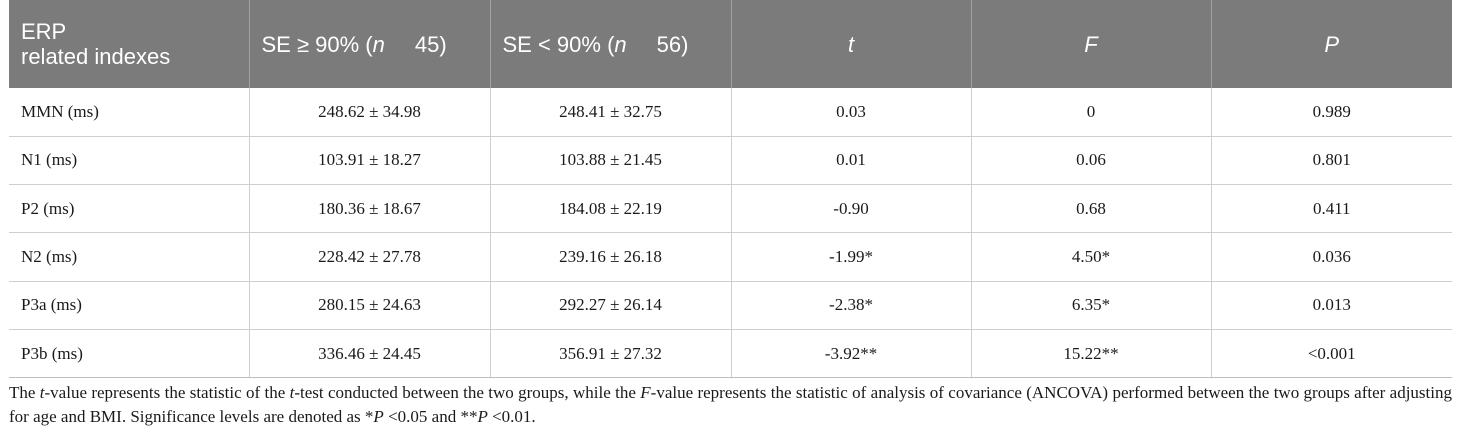 Image resolution: width=1460 pixels, height=440 pixels. I want to click on cell-se-high: 280.15 ± 24.63, so click(370, 305).